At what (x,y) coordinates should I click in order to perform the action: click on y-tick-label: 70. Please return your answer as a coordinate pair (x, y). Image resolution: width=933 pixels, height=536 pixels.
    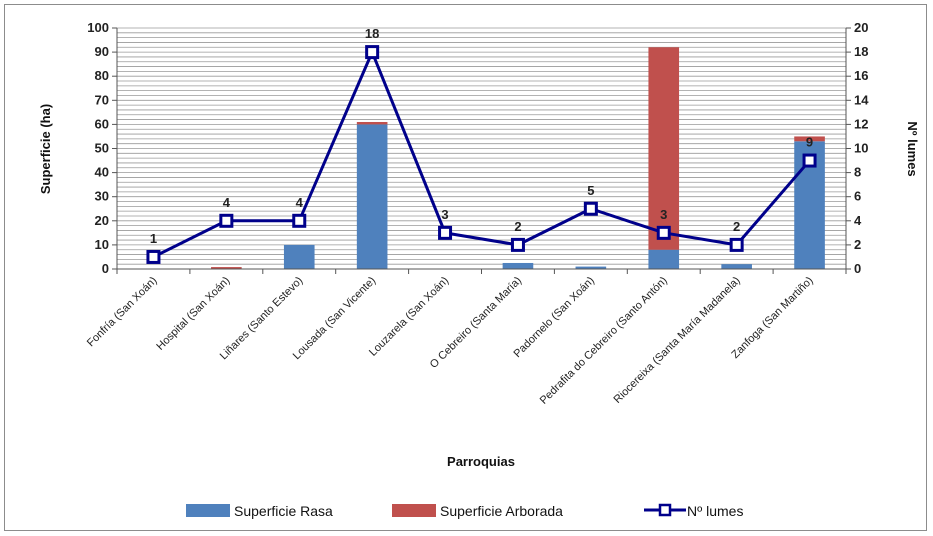
    Looking at the image, I should click on (102, 99).